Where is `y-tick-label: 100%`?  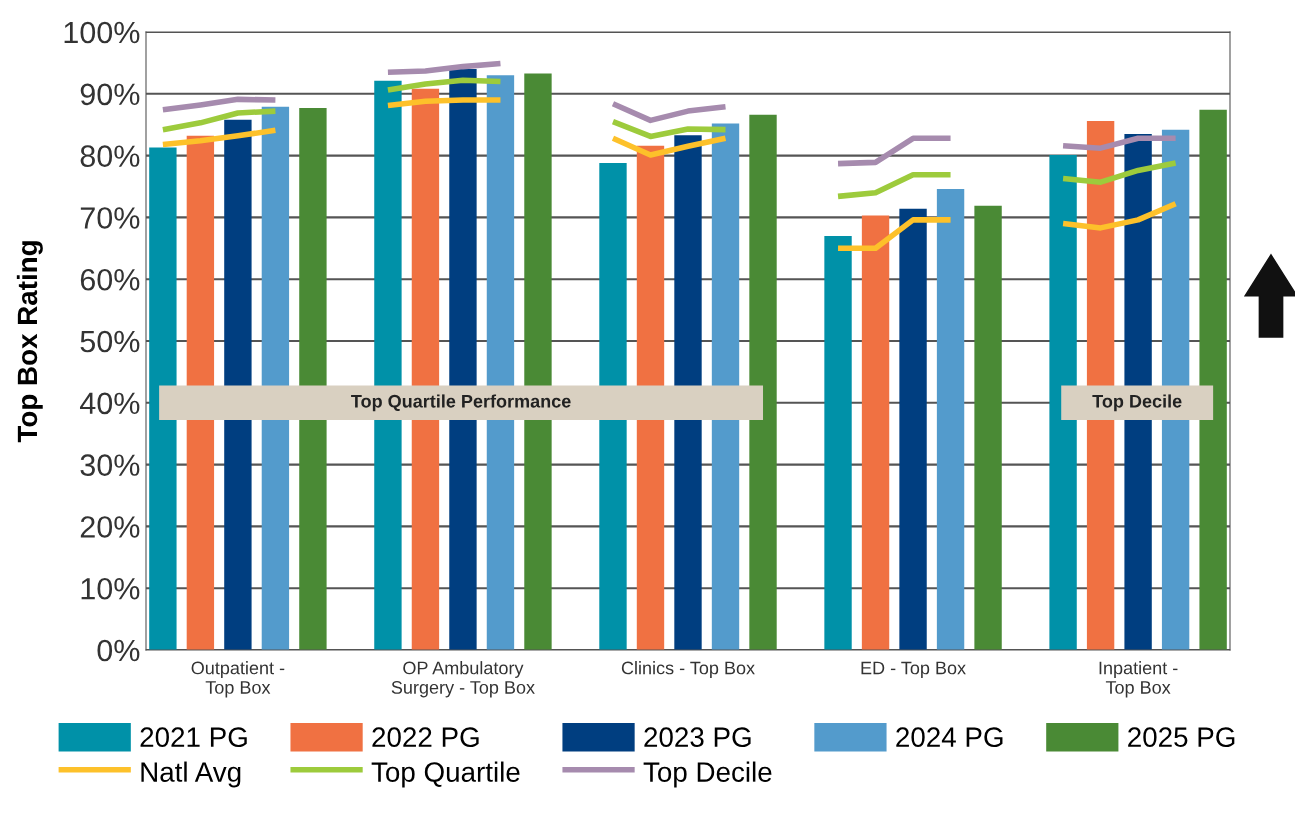 y-tick-label: 100% is located at coordinates (102, 32).